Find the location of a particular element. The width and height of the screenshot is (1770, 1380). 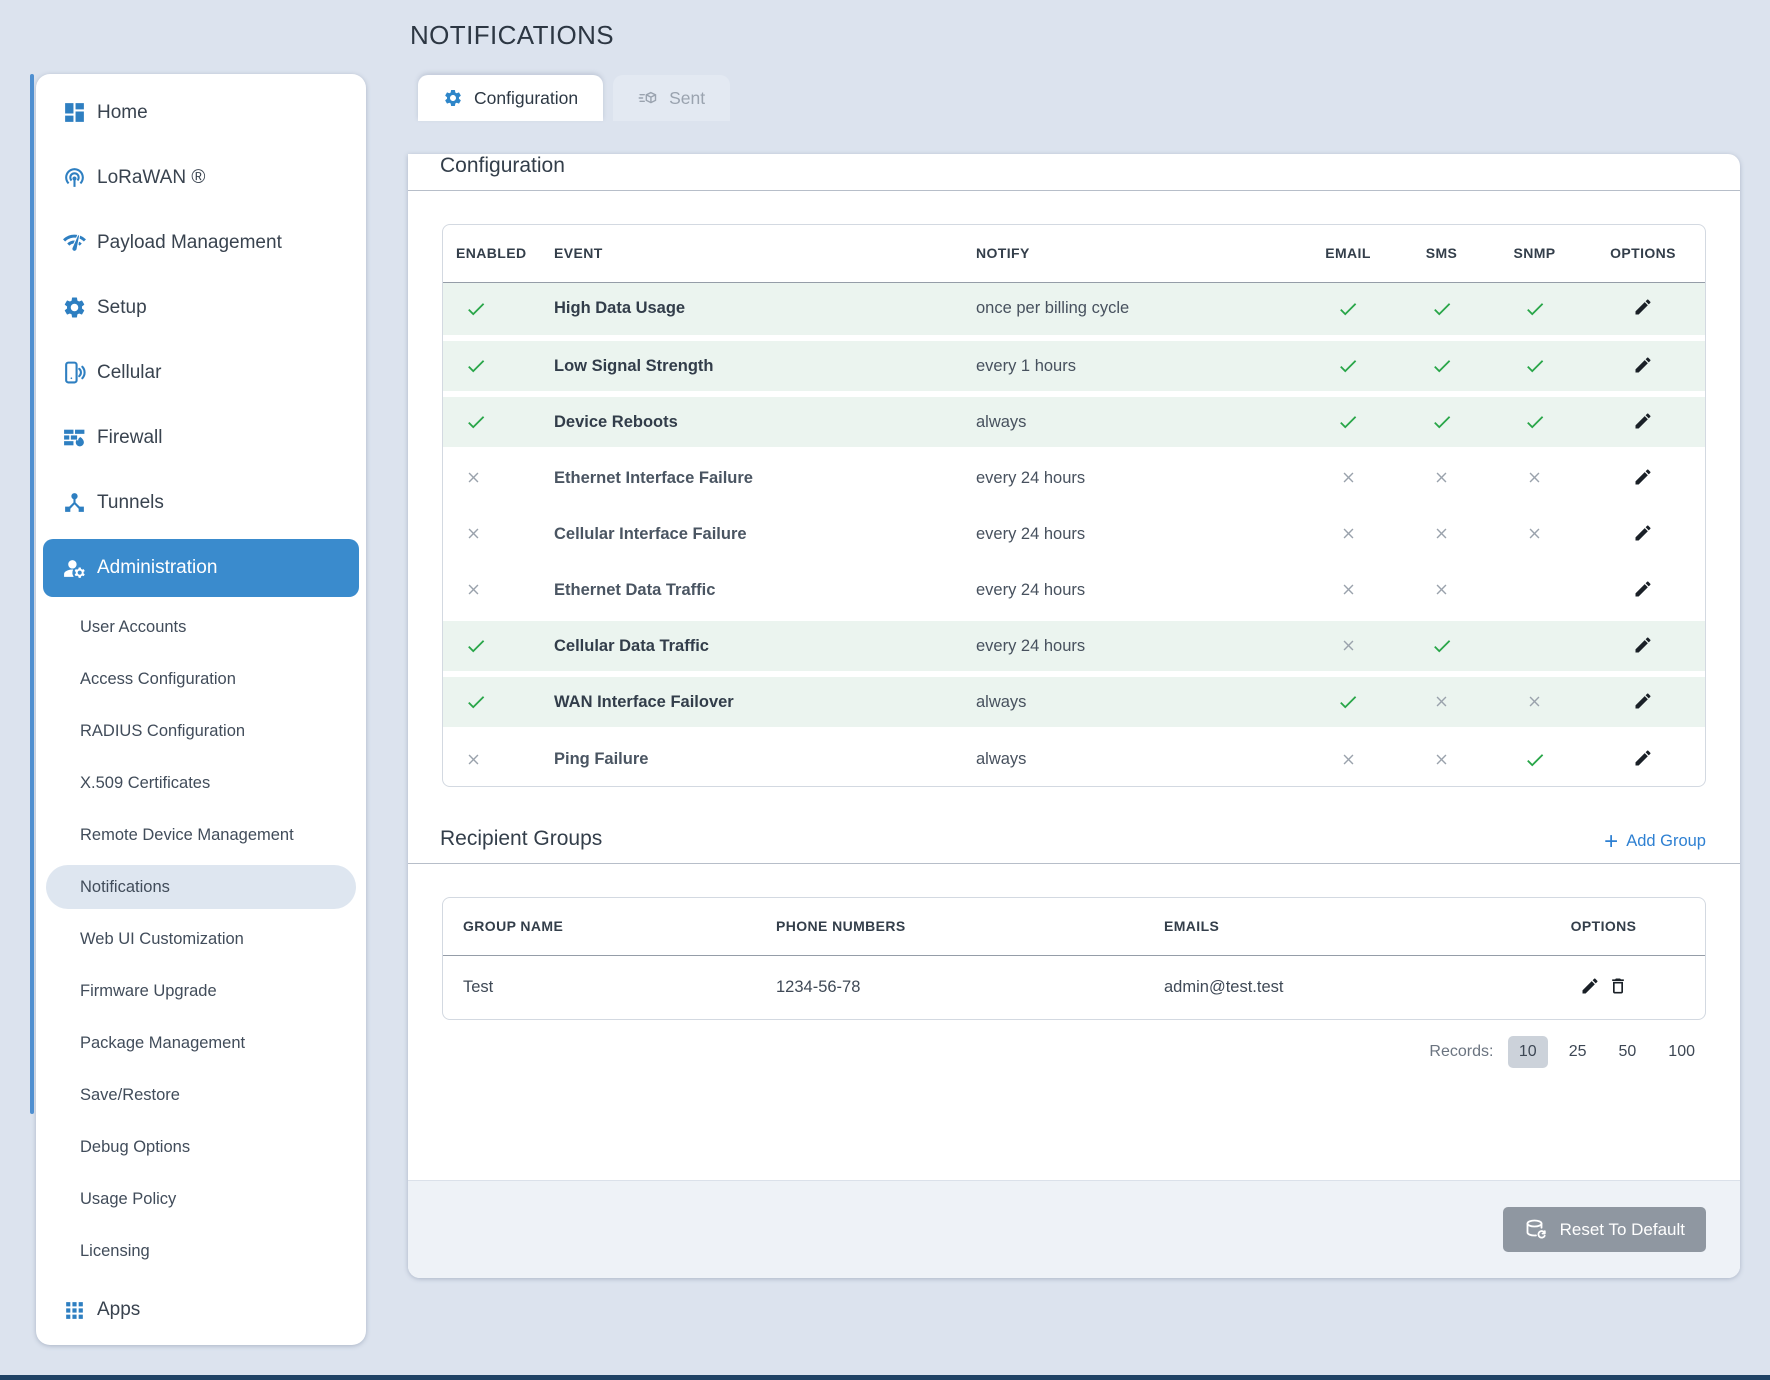

sidebar-item-user-accounts: User Accounts is located at coordinates (133, 626).